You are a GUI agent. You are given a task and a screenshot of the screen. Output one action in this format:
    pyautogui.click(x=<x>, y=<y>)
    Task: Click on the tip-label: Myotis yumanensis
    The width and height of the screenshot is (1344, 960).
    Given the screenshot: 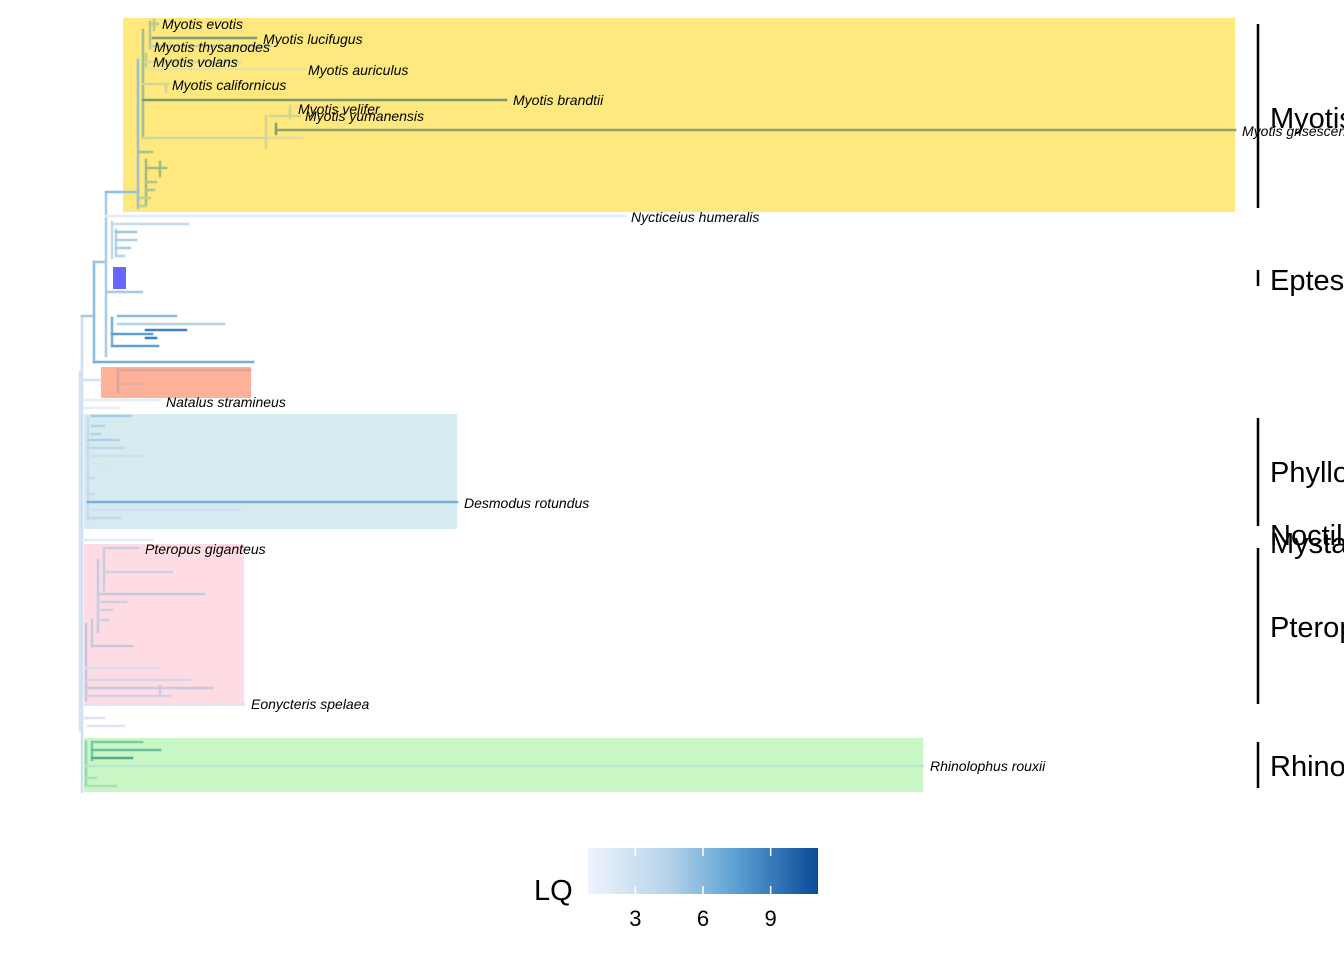 What is the action you would take?
    pyautogui.click(x=364, y=116)
    